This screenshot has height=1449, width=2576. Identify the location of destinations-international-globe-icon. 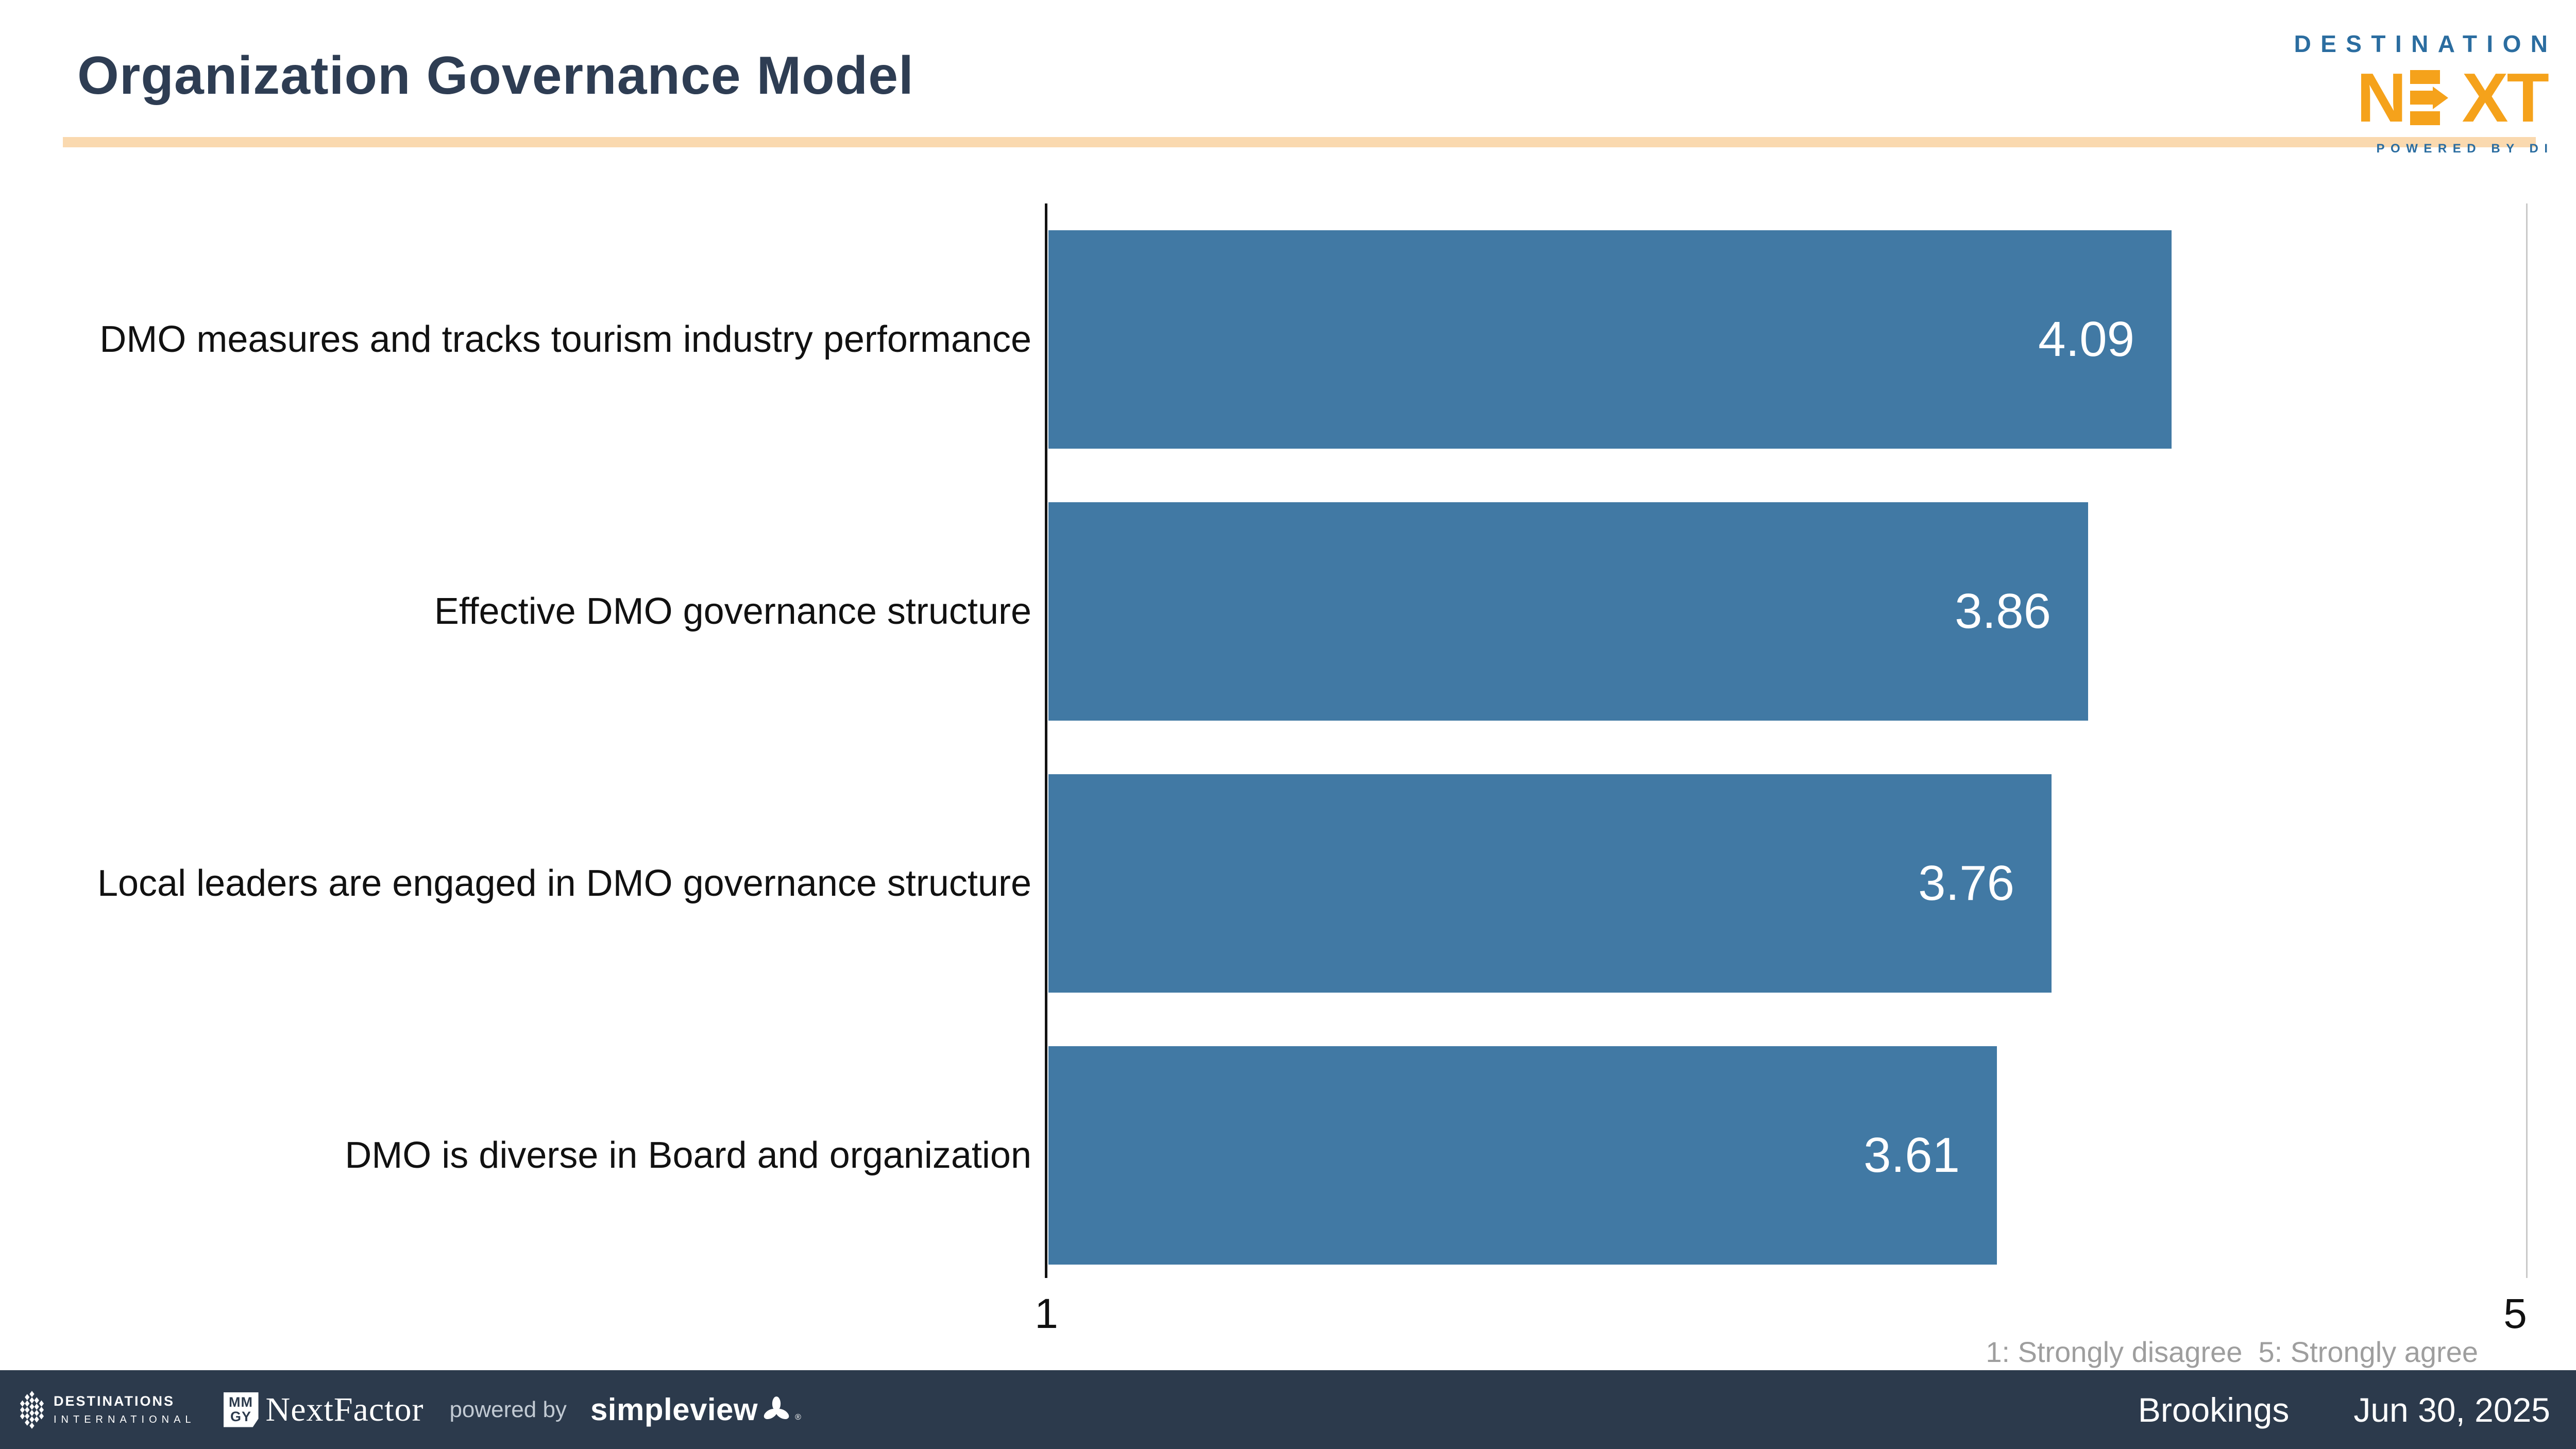
(32, 1410).